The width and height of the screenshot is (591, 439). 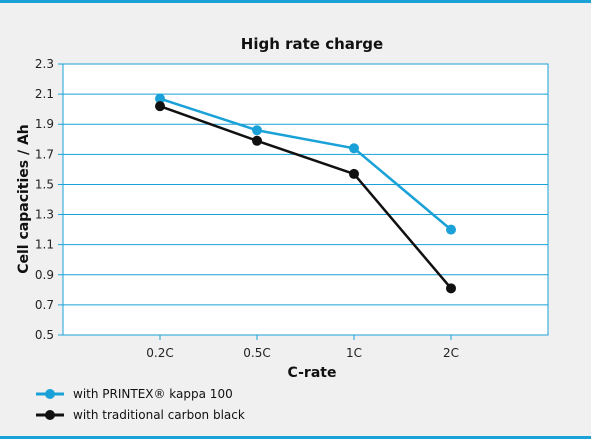 I want to click on y-tick-label: 1.3, so click(x=44, y=215).